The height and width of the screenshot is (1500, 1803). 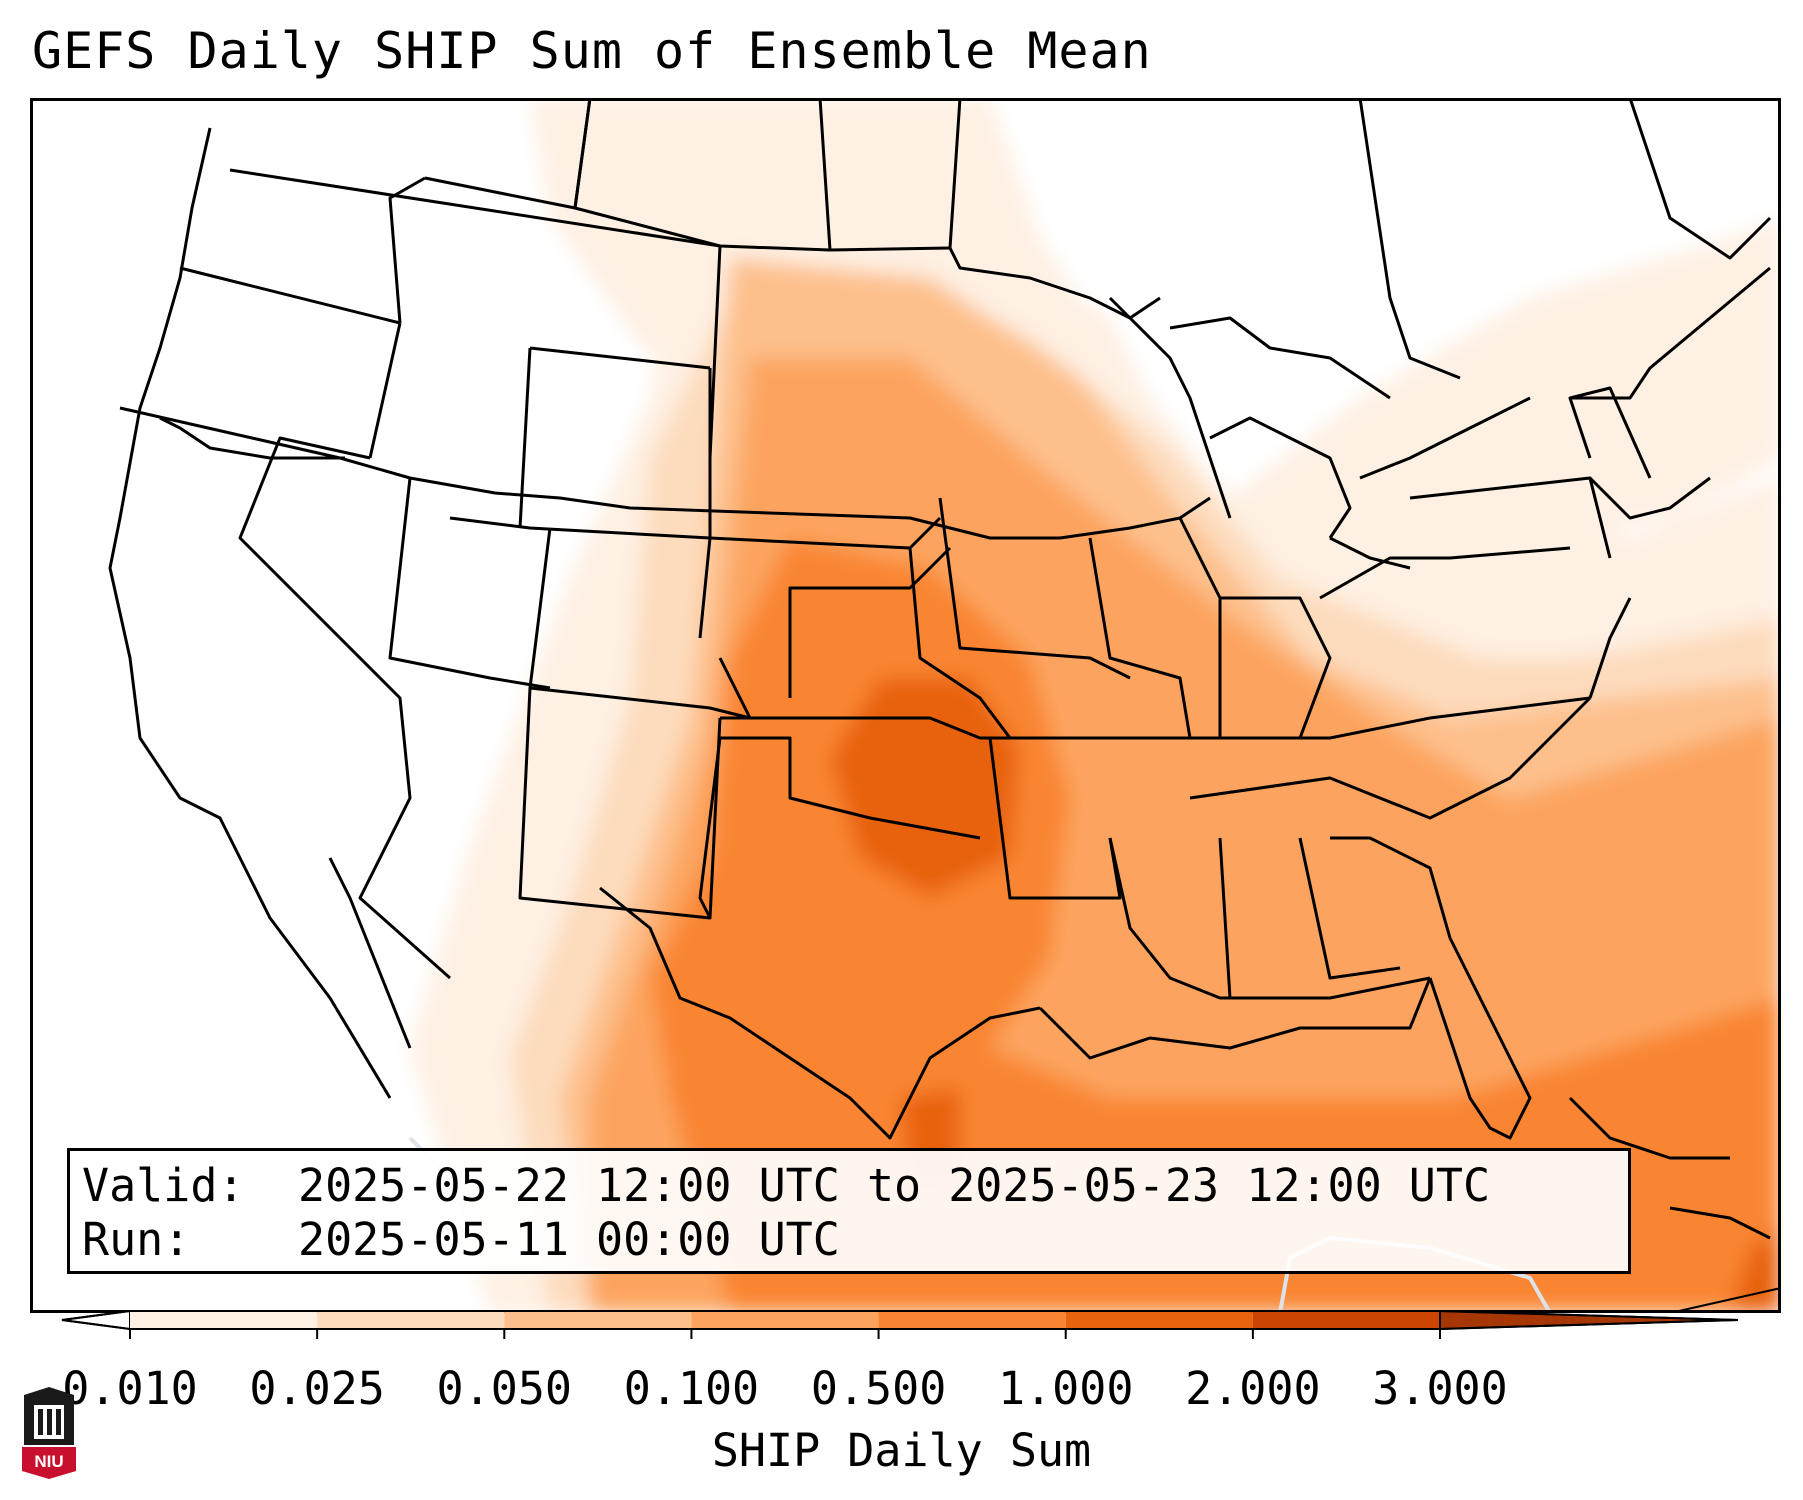 I want to click on mt-nd-border, so click(x=715, y=352).